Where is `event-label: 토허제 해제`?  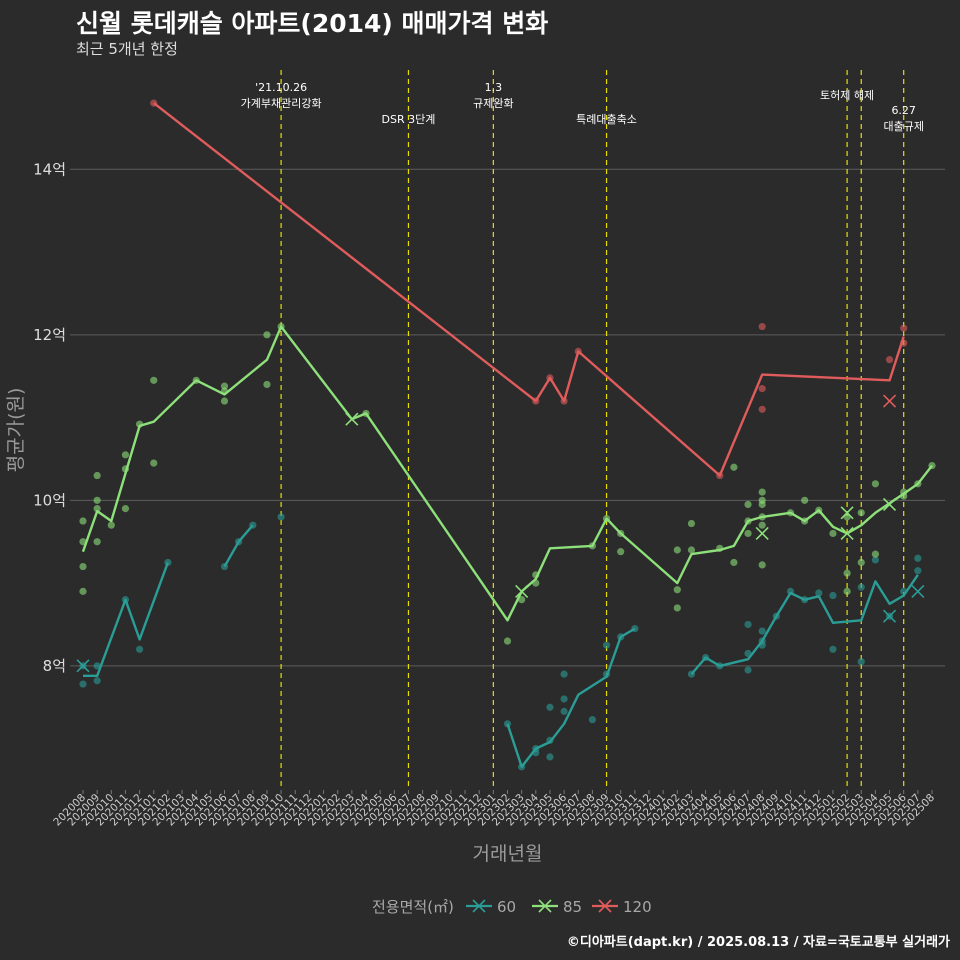
event-label: 토허제 해제 is located at coordinates (847, 95).